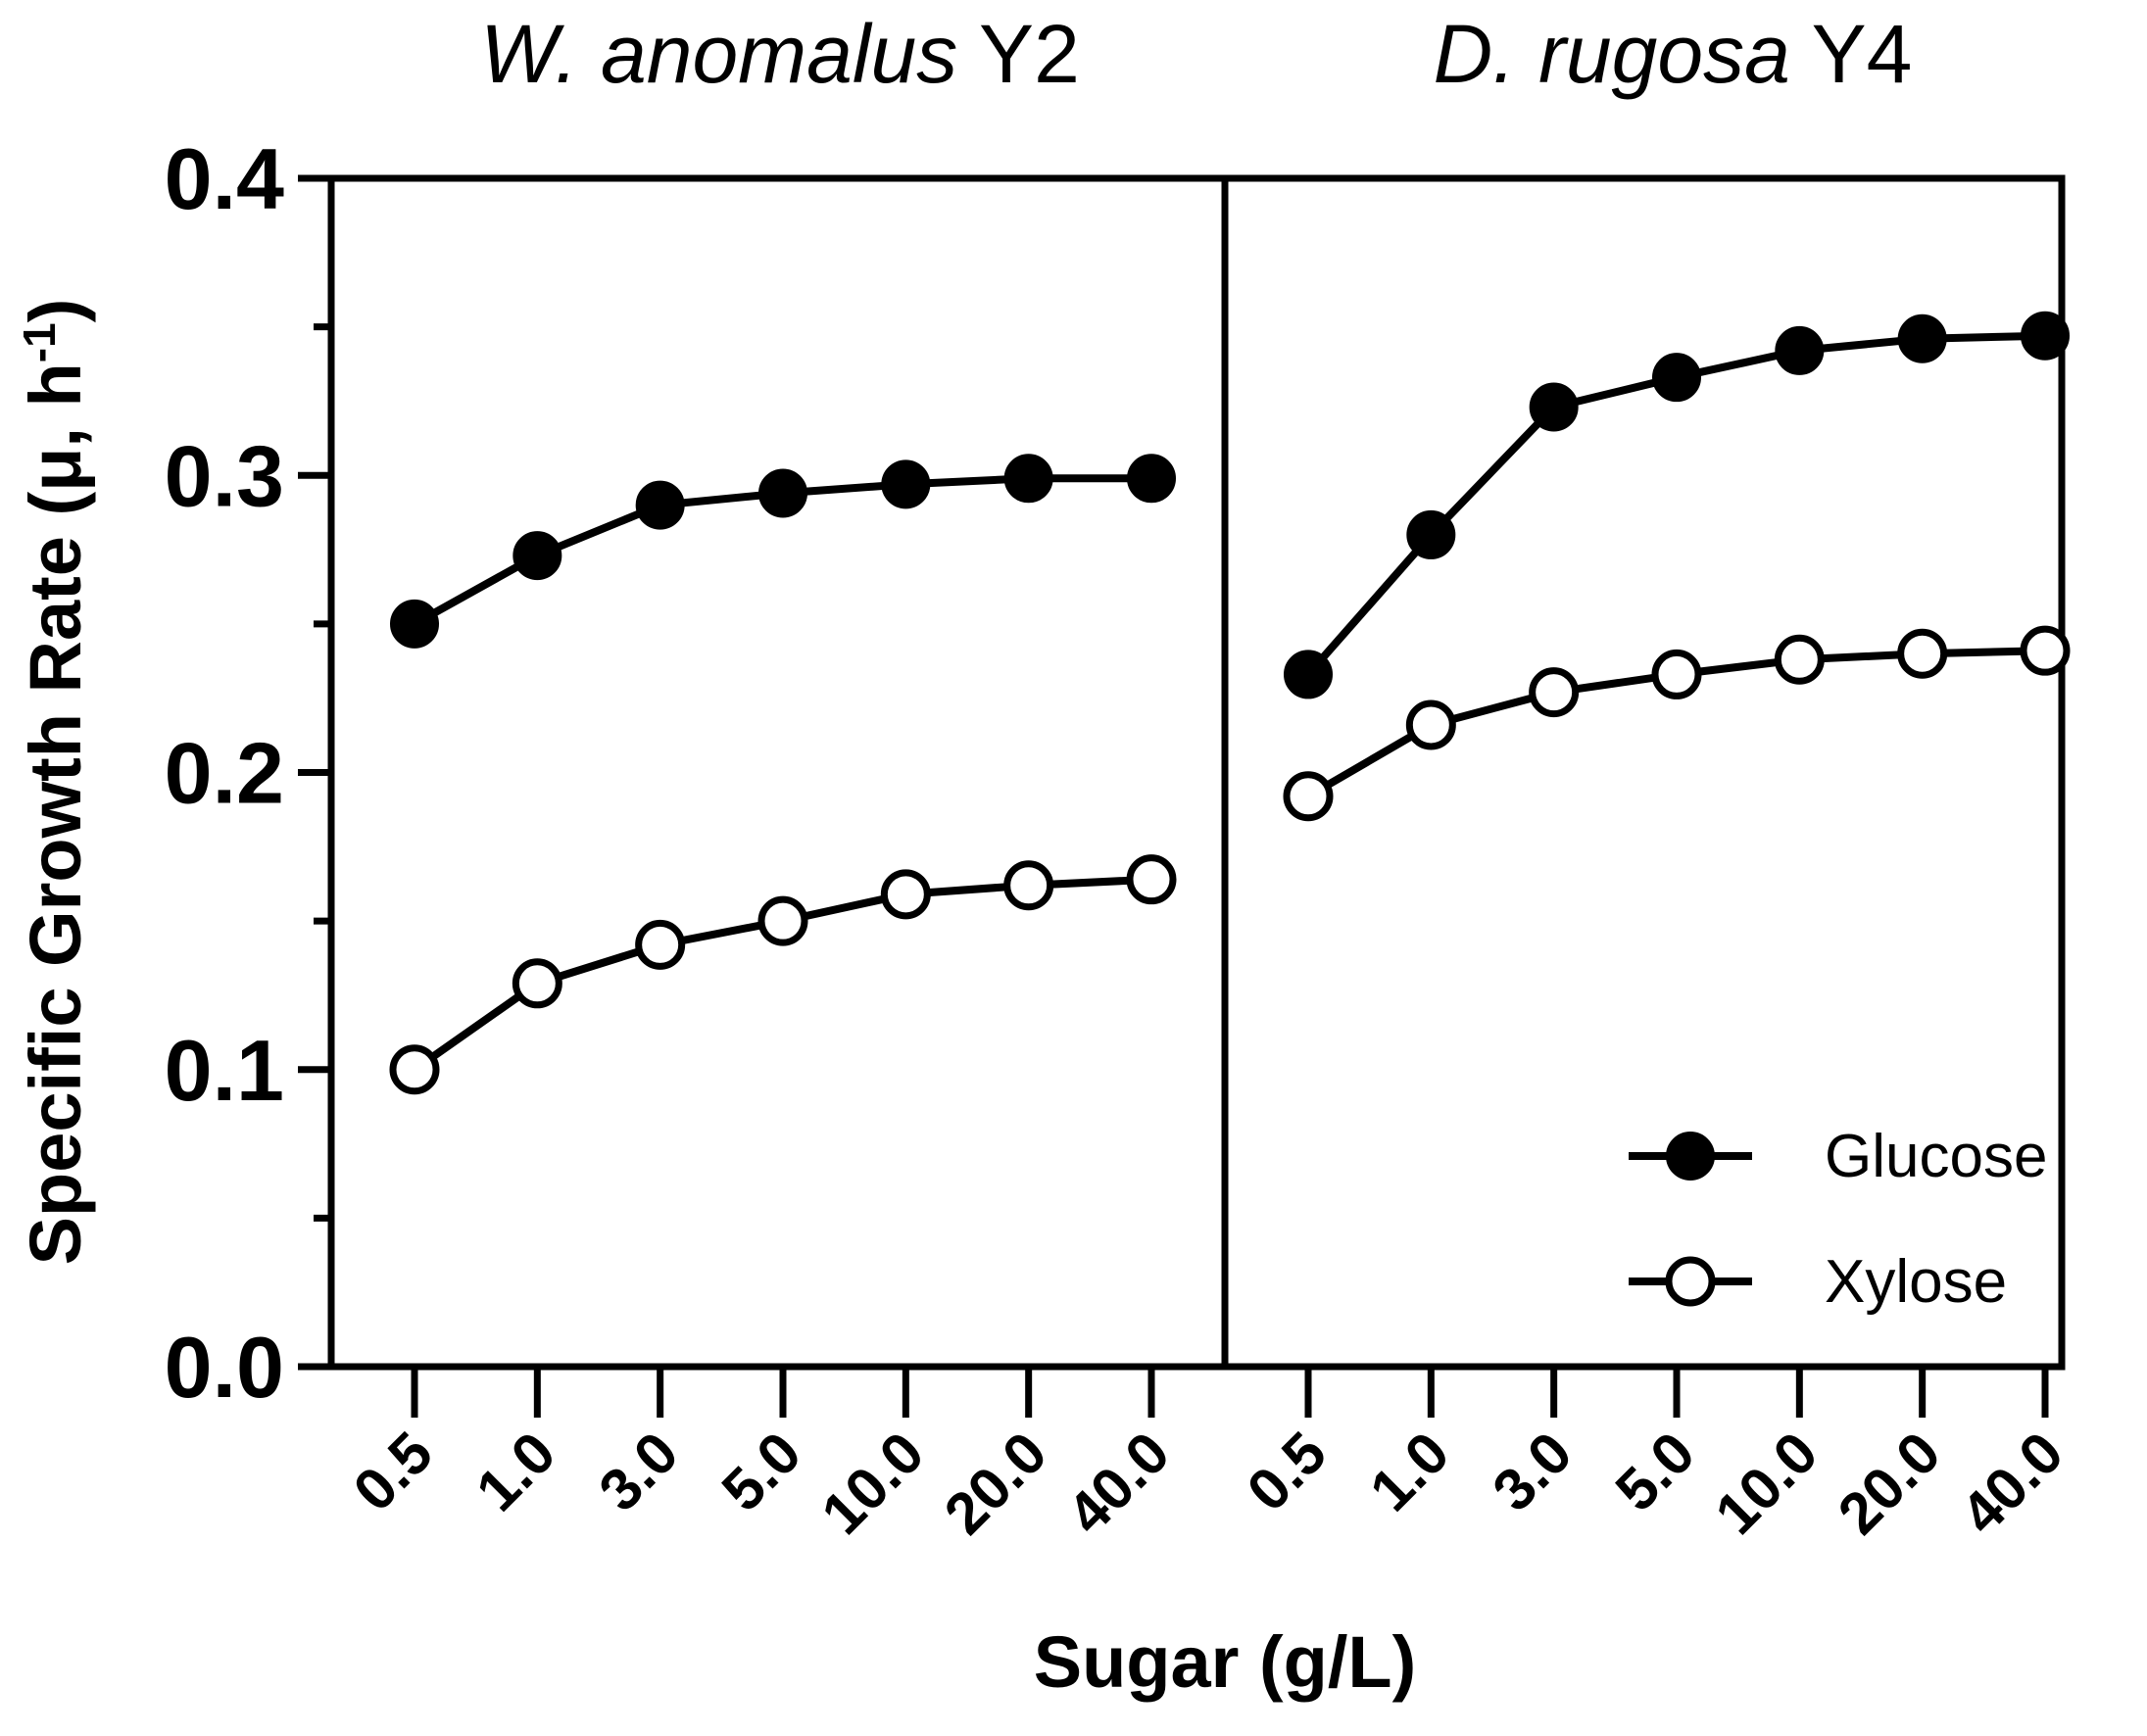 The image size is (2147, 1736). I want to click on legend-xylose-marker, so click(1691, 1281).